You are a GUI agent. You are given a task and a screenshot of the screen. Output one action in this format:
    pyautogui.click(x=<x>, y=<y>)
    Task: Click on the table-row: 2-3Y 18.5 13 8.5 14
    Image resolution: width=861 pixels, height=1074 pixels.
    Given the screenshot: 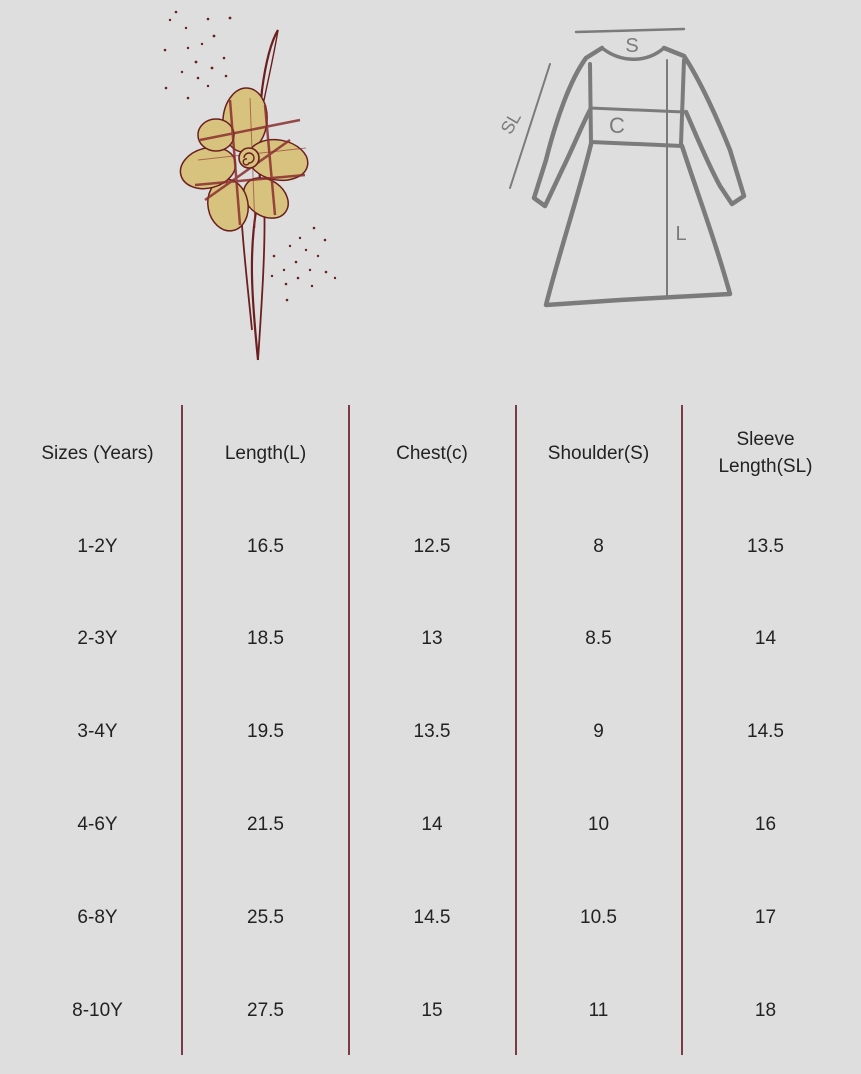 What is the action you would take?
    pyautogui.click(x=430, y=638)
    